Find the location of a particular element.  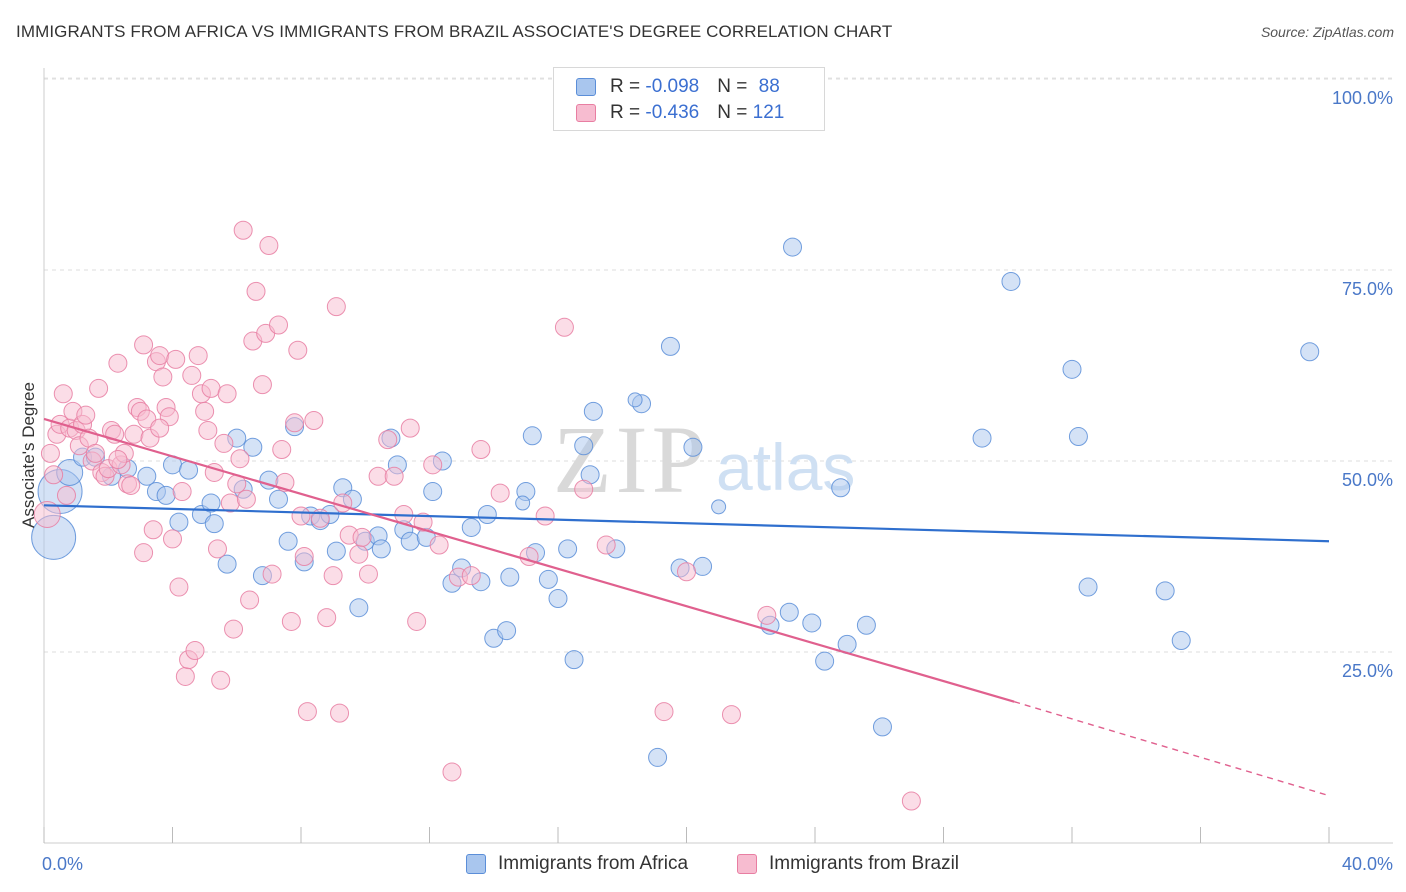

watermark-zip: ZIP is located at coordinates (631, 459).